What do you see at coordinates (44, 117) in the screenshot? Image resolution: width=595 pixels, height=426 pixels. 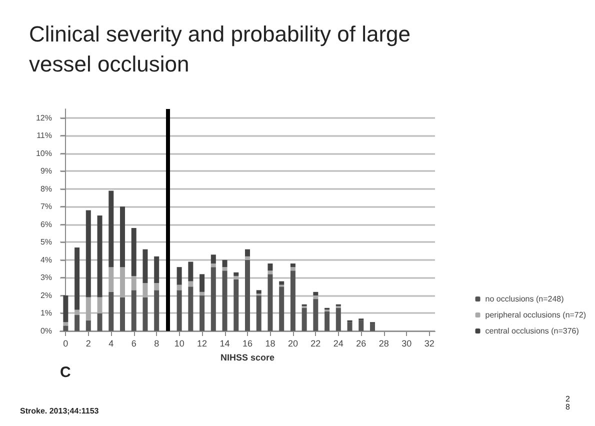 I see `y-tick-label: 12%` at bounding box center [44, 117].